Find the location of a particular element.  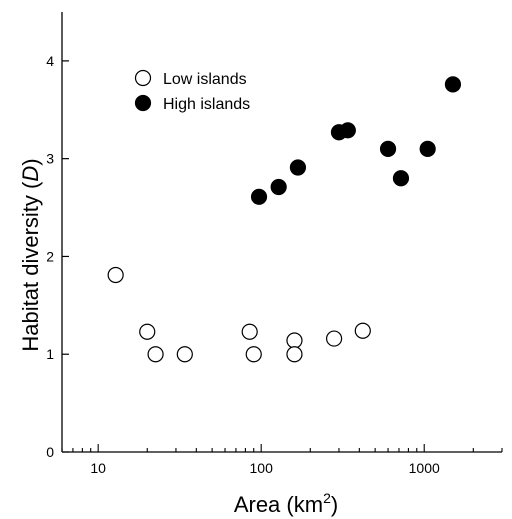

legend: Low islands High islands is located at coordinates (192, 91).